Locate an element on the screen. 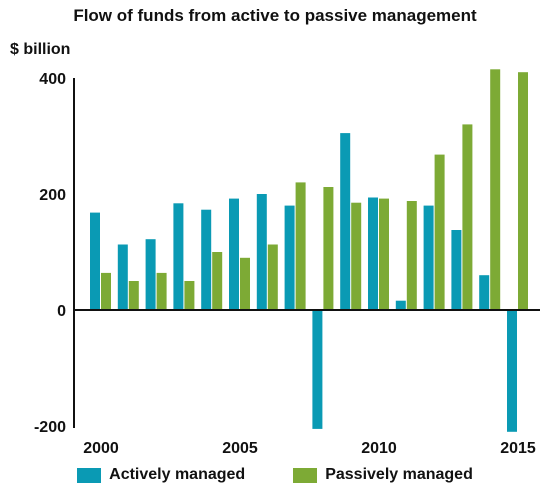  bar-active-2014 is located at coordinates (484, 292).